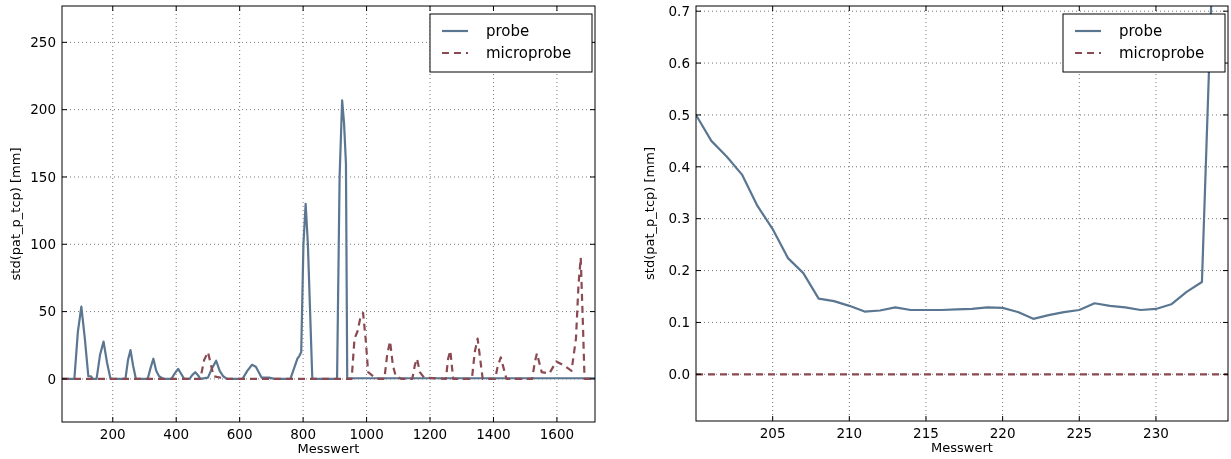 Image resolution: width=1231 pixels, height=459 pixels. Describe the element at coordinates (366, 434) in the screenshot. I see `x-tick-label: 1000` at that location.